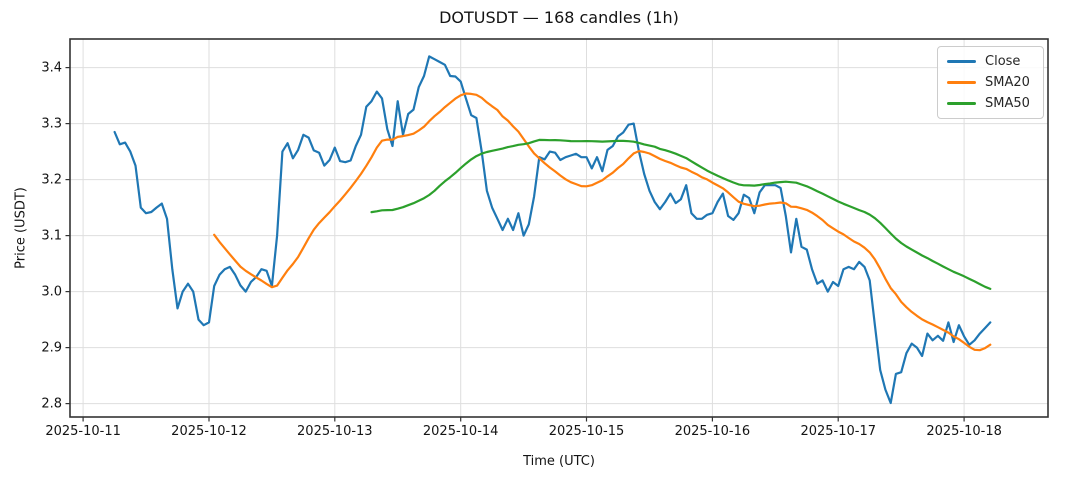 This screenshot has height=481, width=1068. I want to click on x-tick-label: 2025-10-15, so click(586, 431).